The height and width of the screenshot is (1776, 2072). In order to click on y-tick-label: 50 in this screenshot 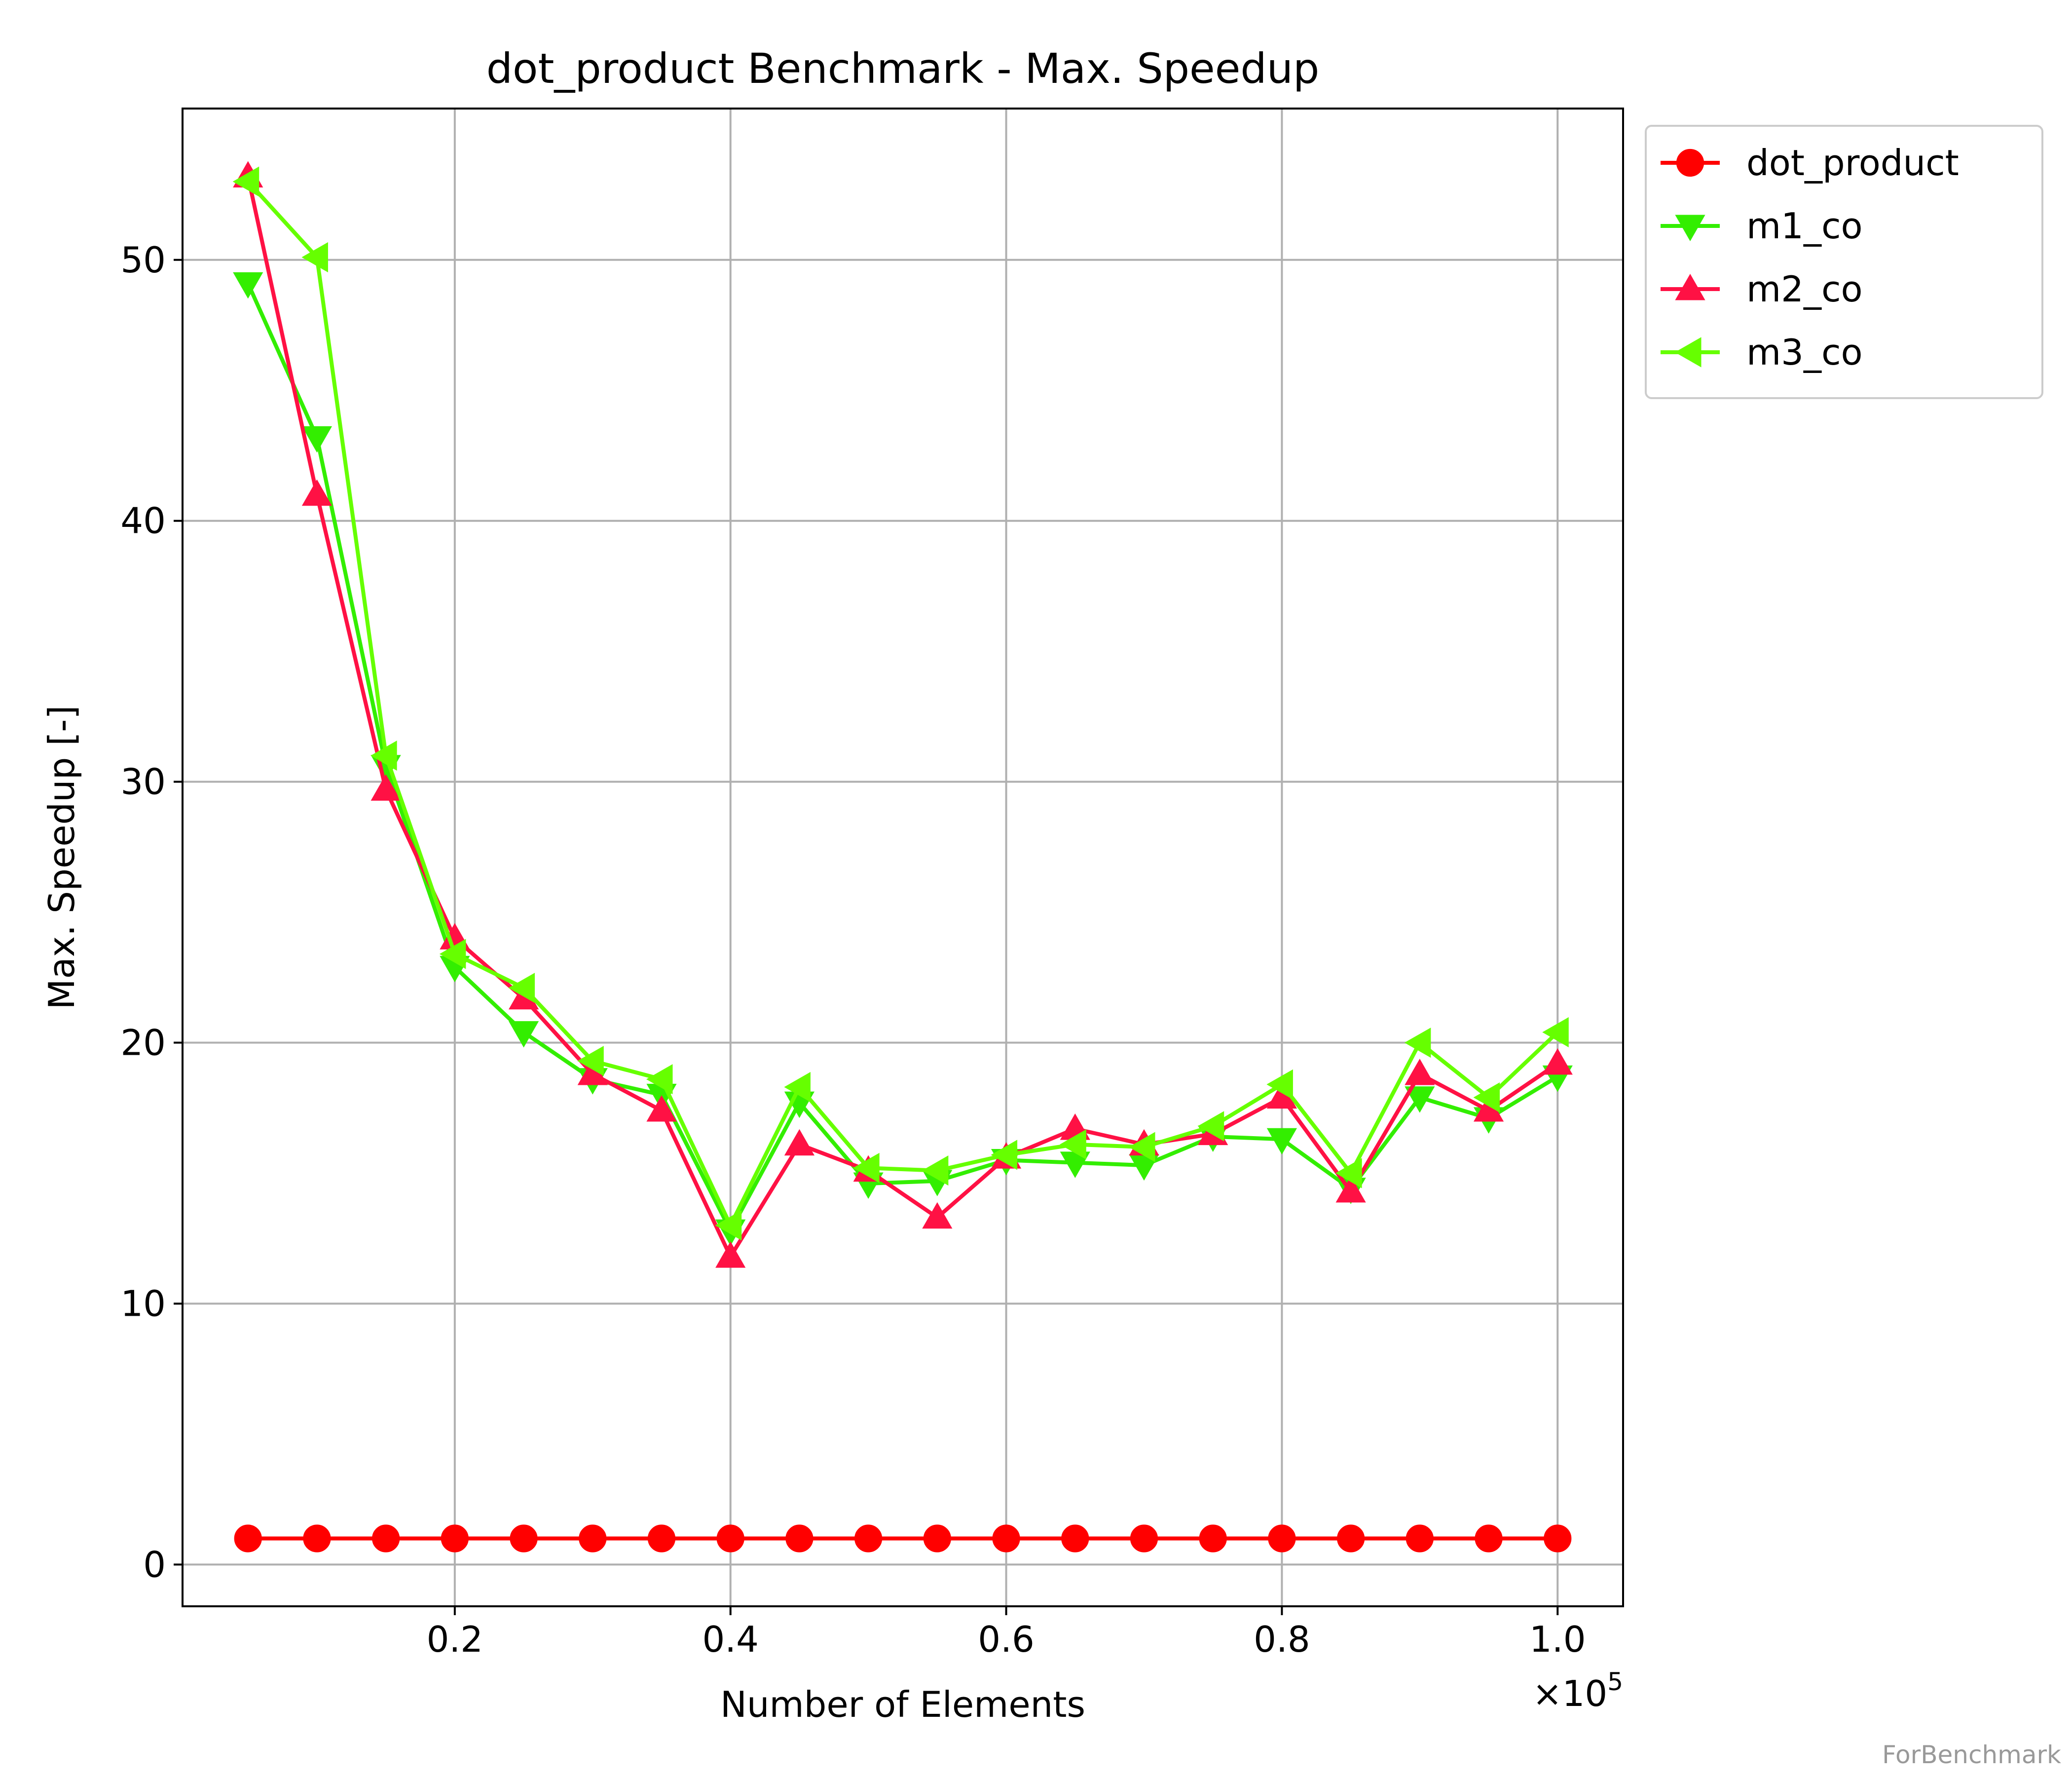, I will do `click(143, 260)`.